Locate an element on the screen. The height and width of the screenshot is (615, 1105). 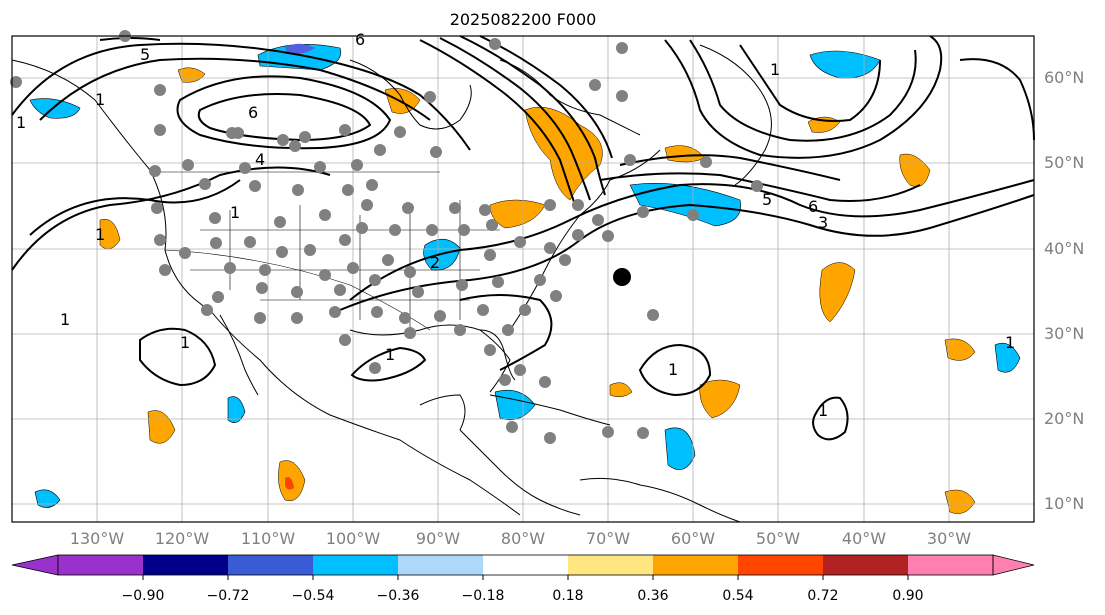
coast-yucatan is located at coordinates (442, 412).